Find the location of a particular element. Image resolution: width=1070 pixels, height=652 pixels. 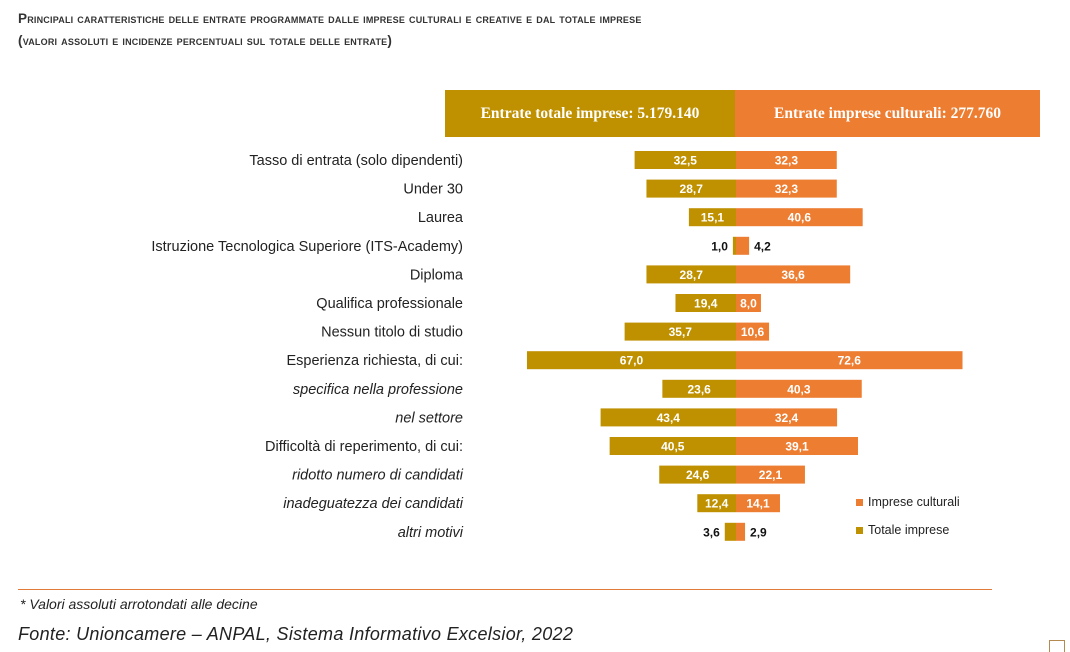

data-label-culturali: 14,1 is located at coordinates (758, 504).